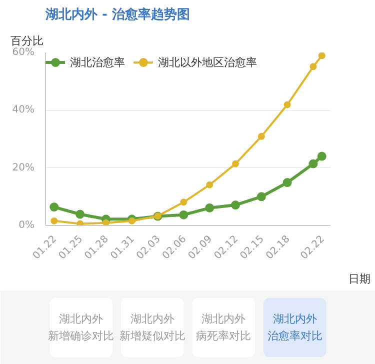  I want to click on y-tick-label: 60%, so click(23, 52).